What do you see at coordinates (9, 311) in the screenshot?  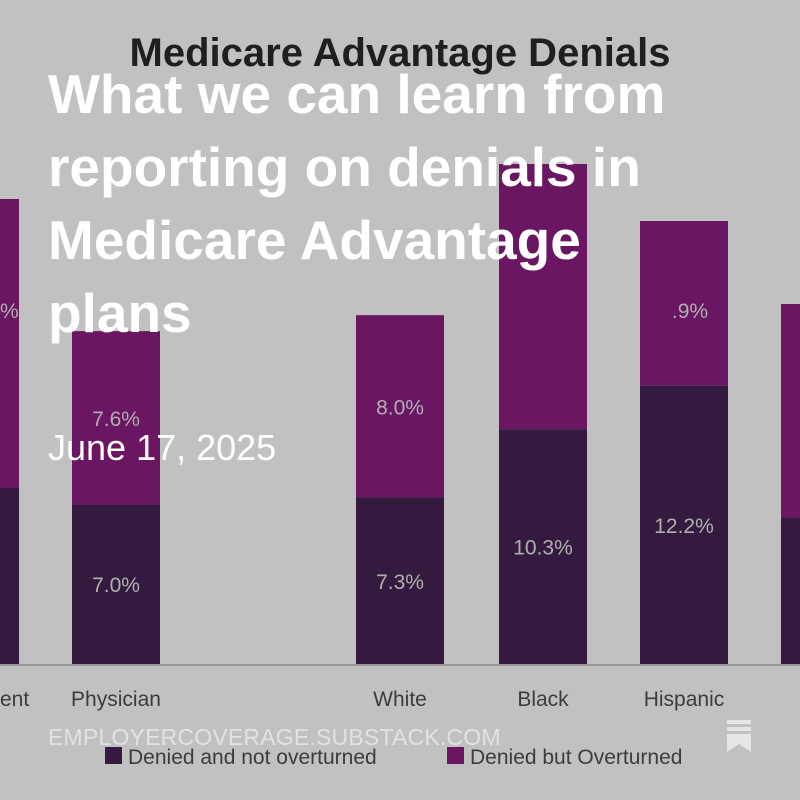 I see `data-label: %` at bounding box center [9, 311].